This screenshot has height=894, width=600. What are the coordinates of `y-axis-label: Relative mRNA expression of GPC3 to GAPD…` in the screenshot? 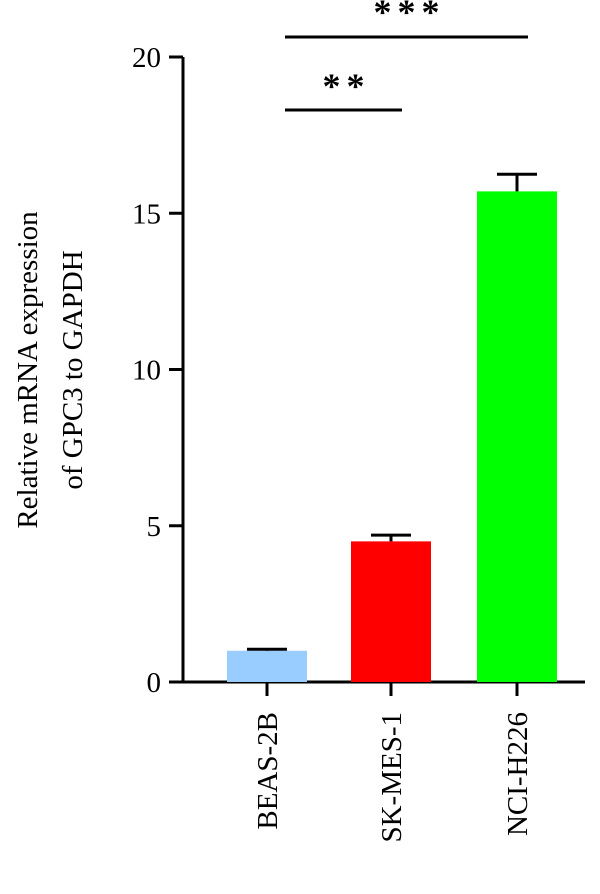 It's located at (50, 370).